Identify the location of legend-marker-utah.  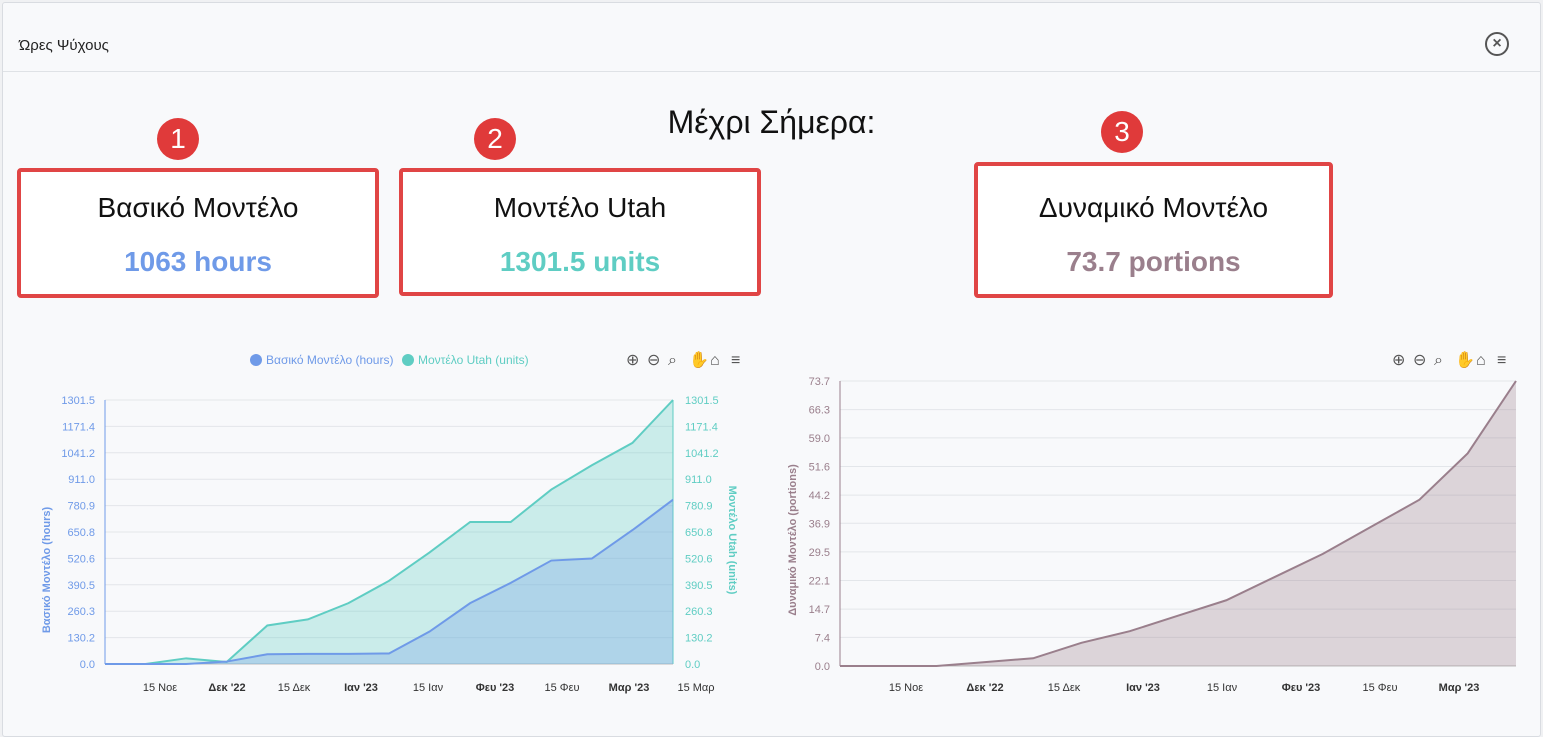
(408, 360).